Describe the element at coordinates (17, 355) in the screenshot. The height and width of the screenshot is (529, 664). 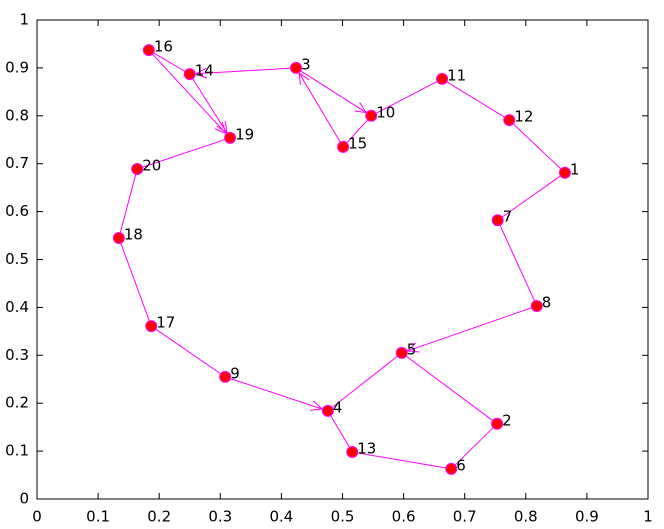
I see `y-tick-label: 0.3` at that location.